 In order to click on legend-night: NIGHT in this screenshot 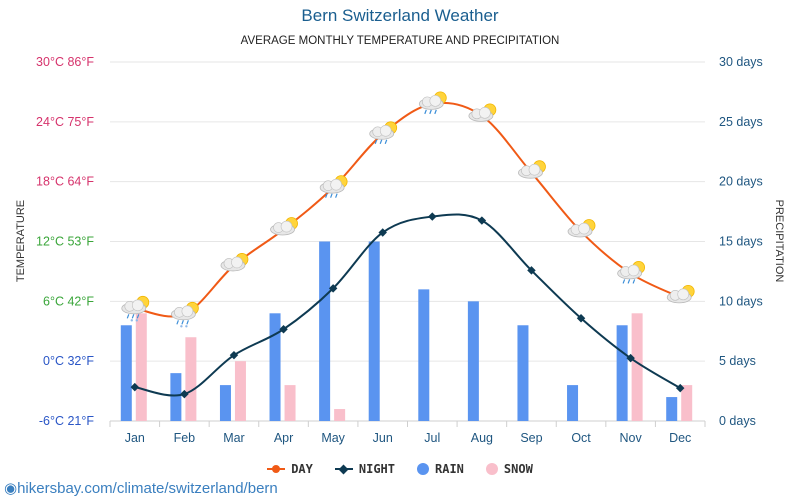, I will do `click(364, 469)`.